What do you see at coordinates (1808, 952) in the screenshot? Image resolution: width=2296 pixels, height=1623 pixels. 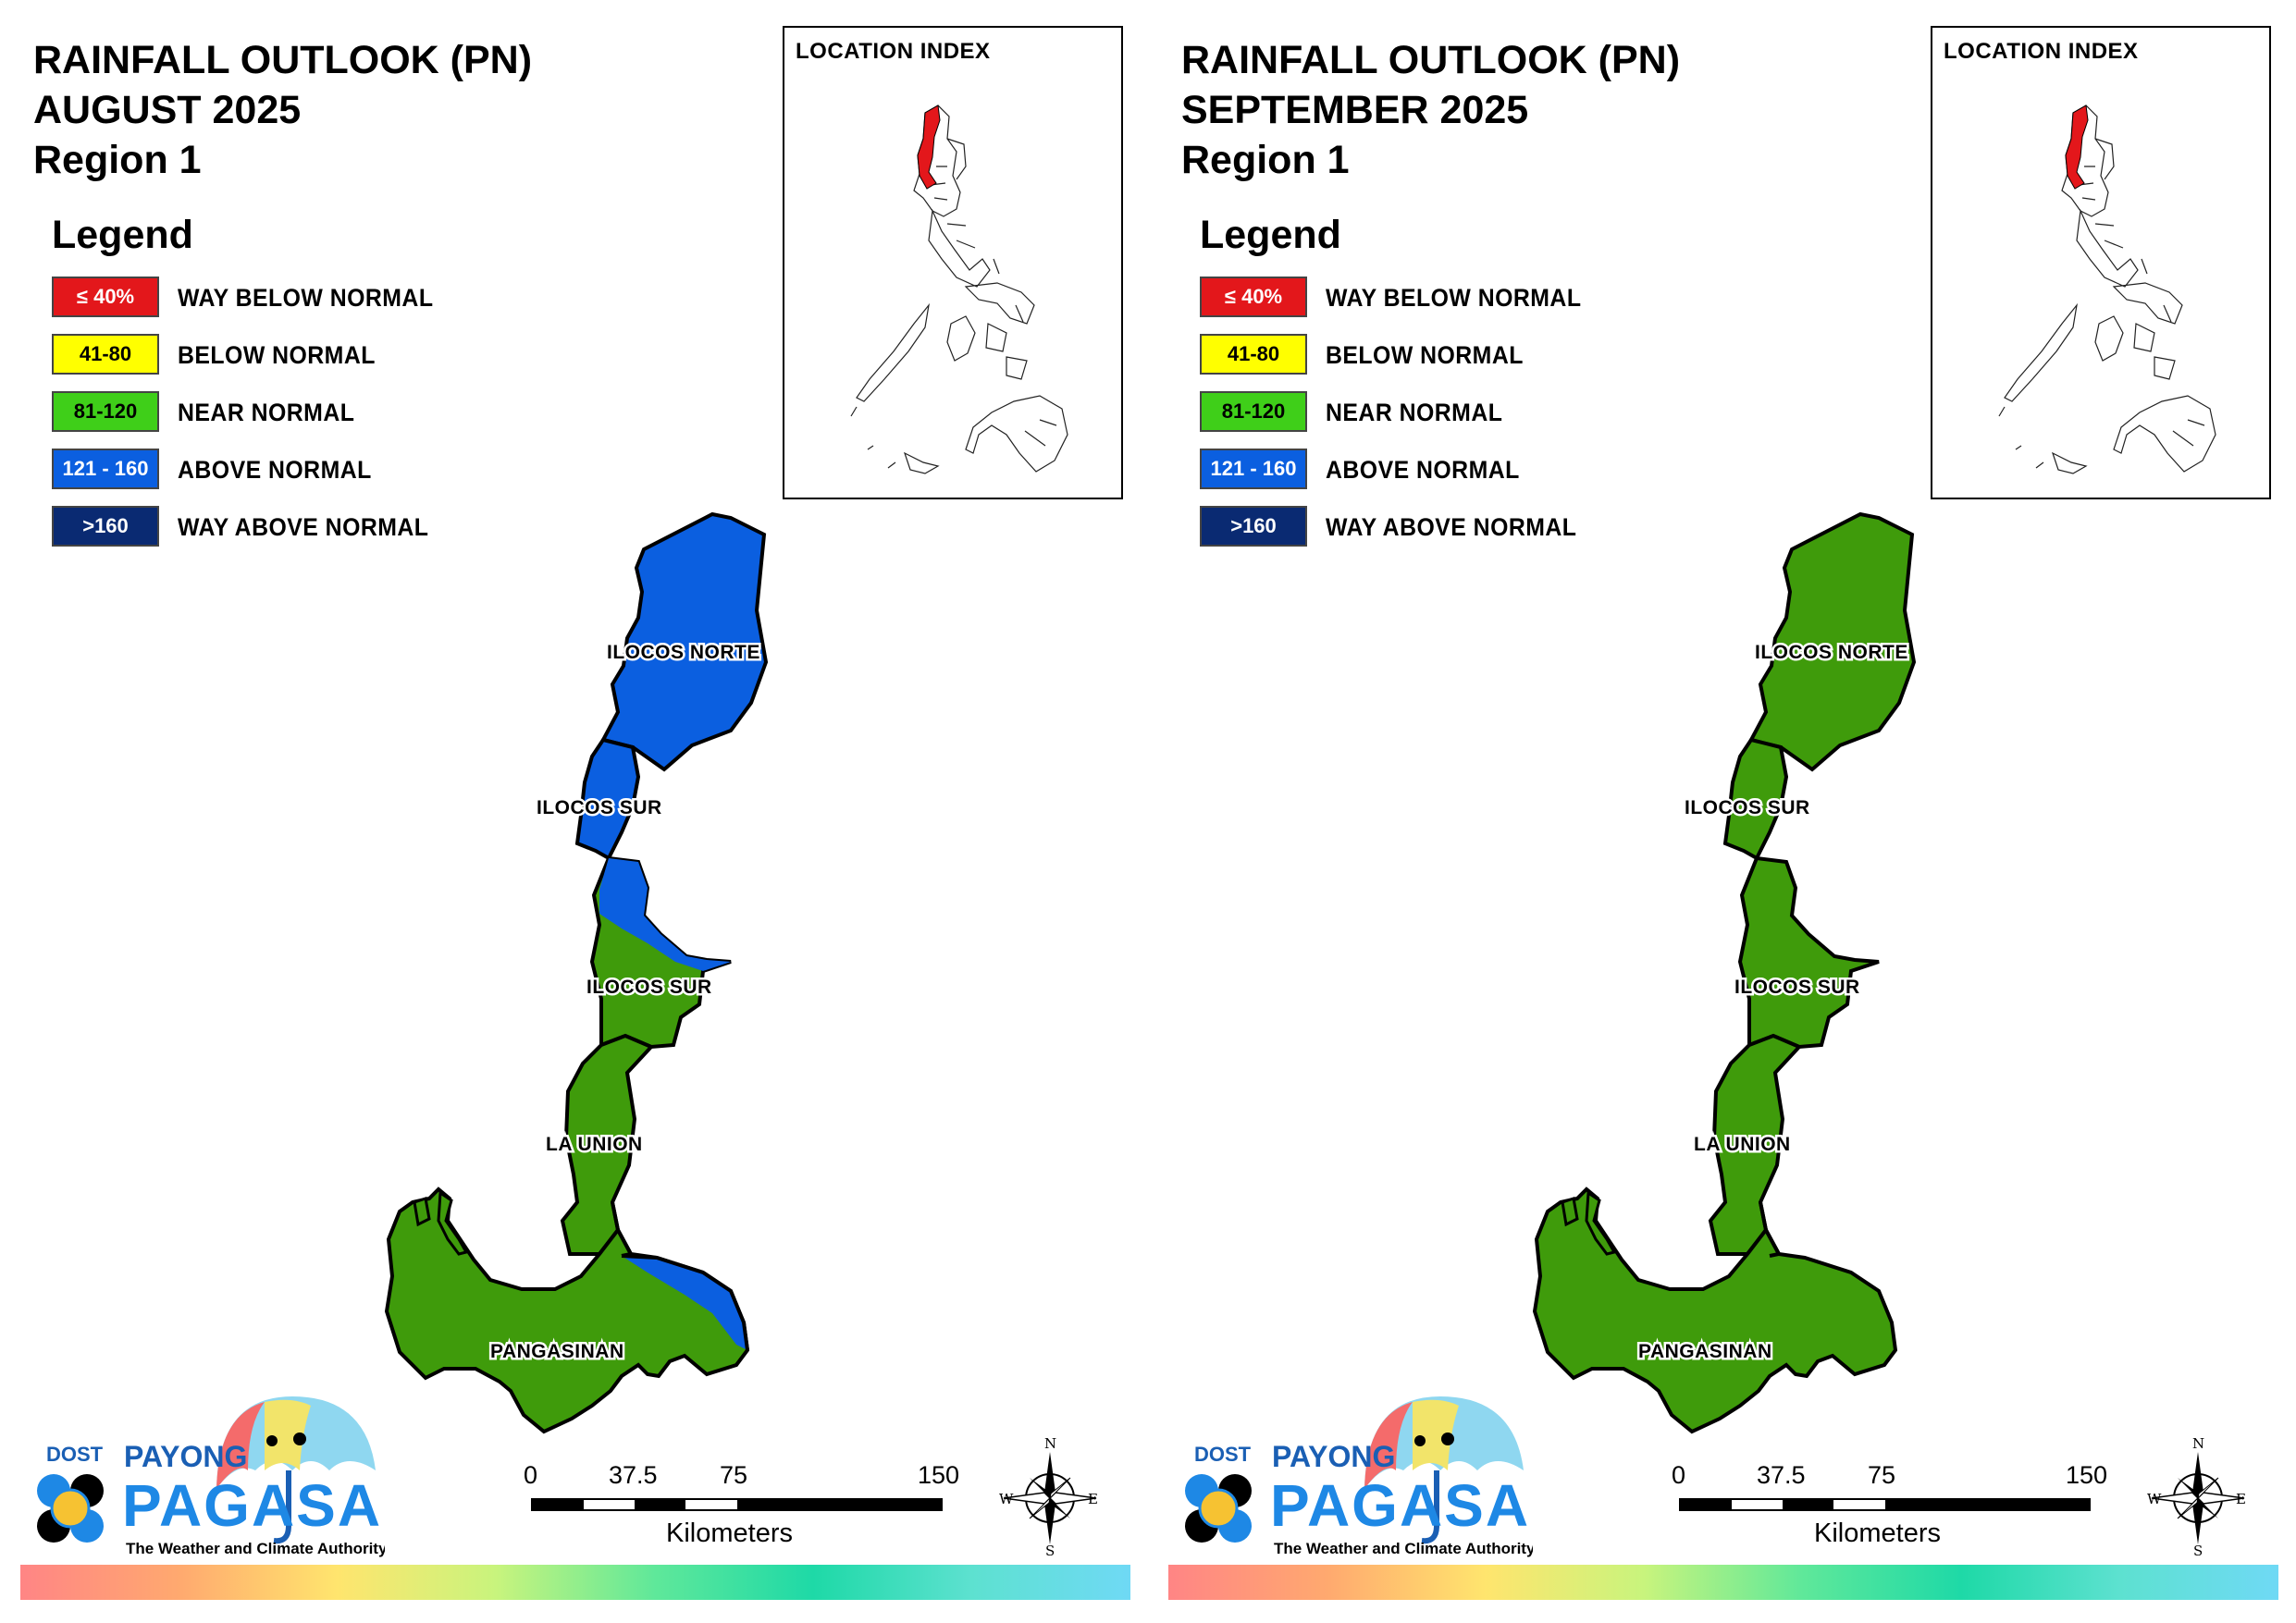 I see `province-ilocos-sur-south` at bounding box center [1808, 952].